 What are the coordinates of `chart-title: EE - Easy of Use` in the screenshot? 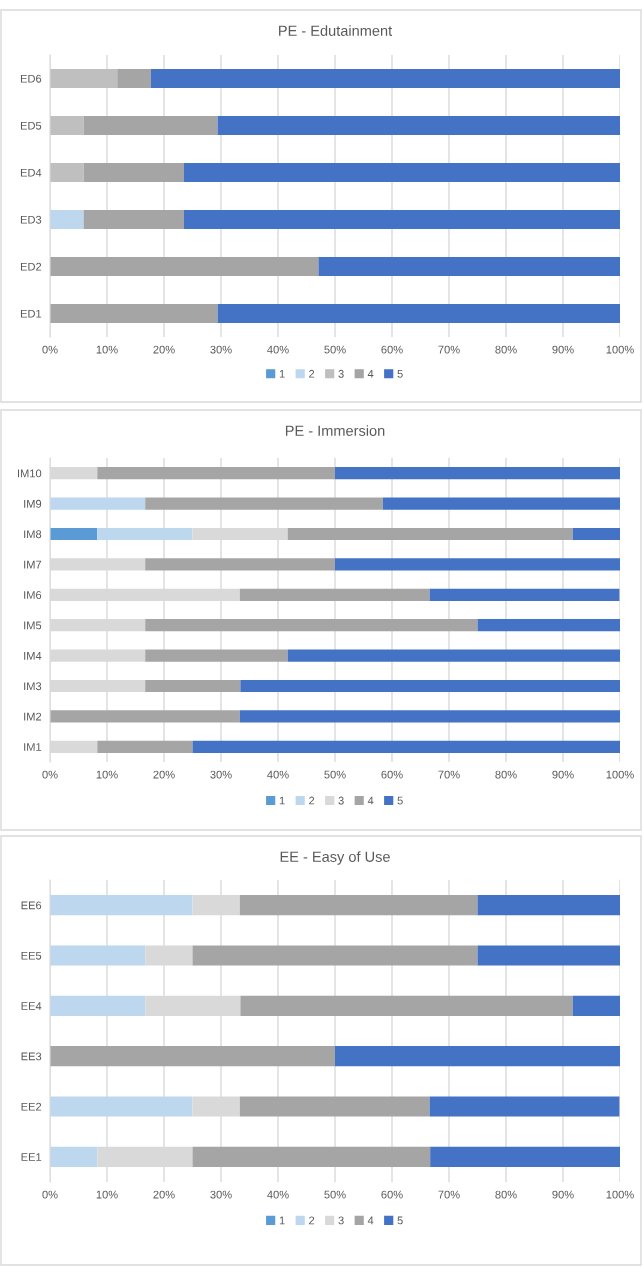 It's located at (335, 858).